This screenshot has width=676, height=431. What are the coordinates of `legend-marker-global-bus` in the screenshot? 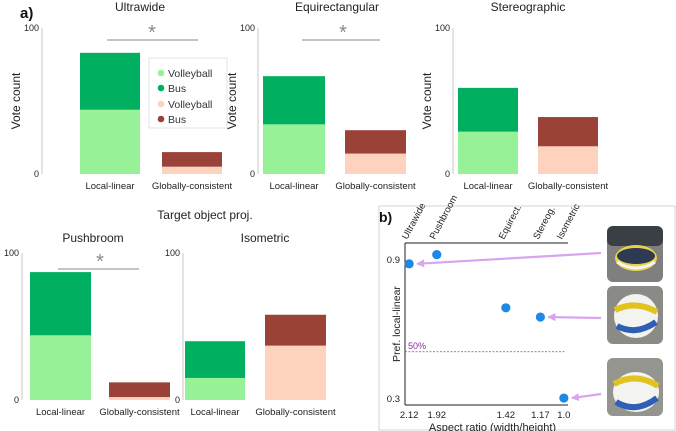 It's located at (161, 119).